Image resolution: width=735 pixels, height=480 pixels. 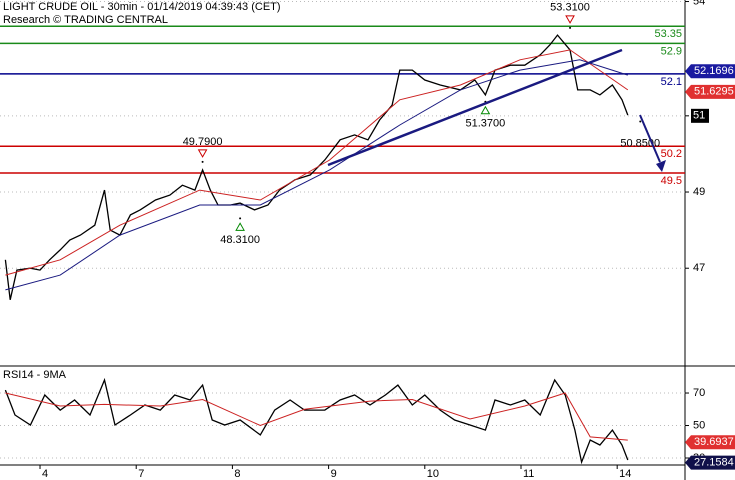 What do you see at coordinates (486, 124) in the screenshot?
I see `annotation-label: 51.3700` at bounding box center [486, 124].